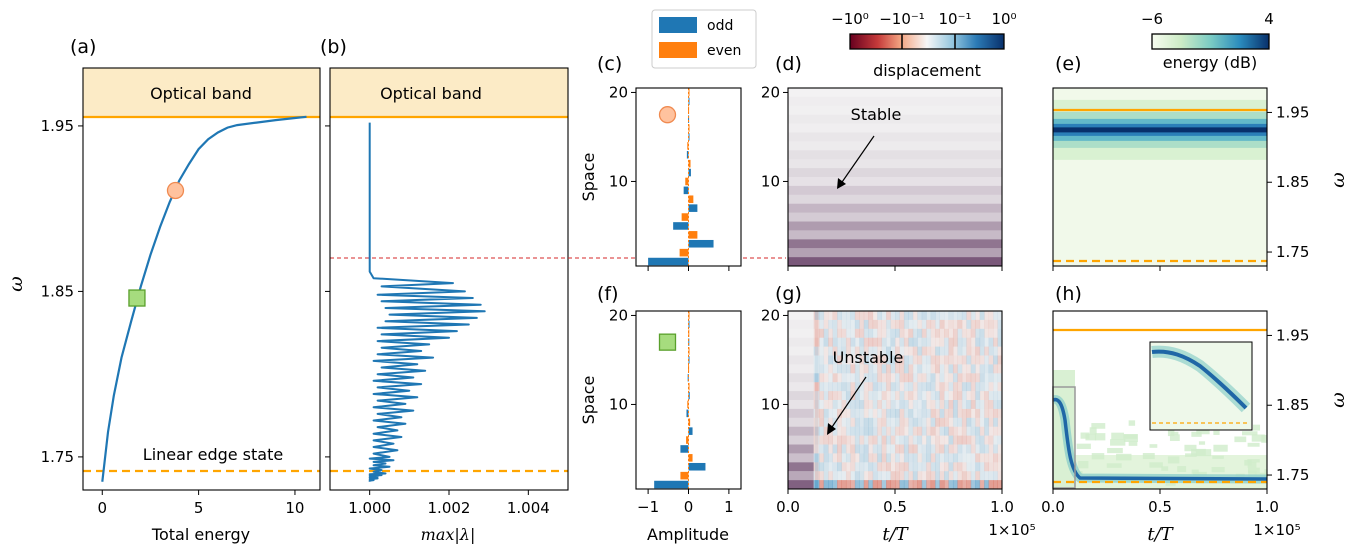 This screenshot has height=548, width=1354. Describe the element at coordinates (618, 315) in the screenshot. I see `panel-f-ytick-label: 20` at that location.